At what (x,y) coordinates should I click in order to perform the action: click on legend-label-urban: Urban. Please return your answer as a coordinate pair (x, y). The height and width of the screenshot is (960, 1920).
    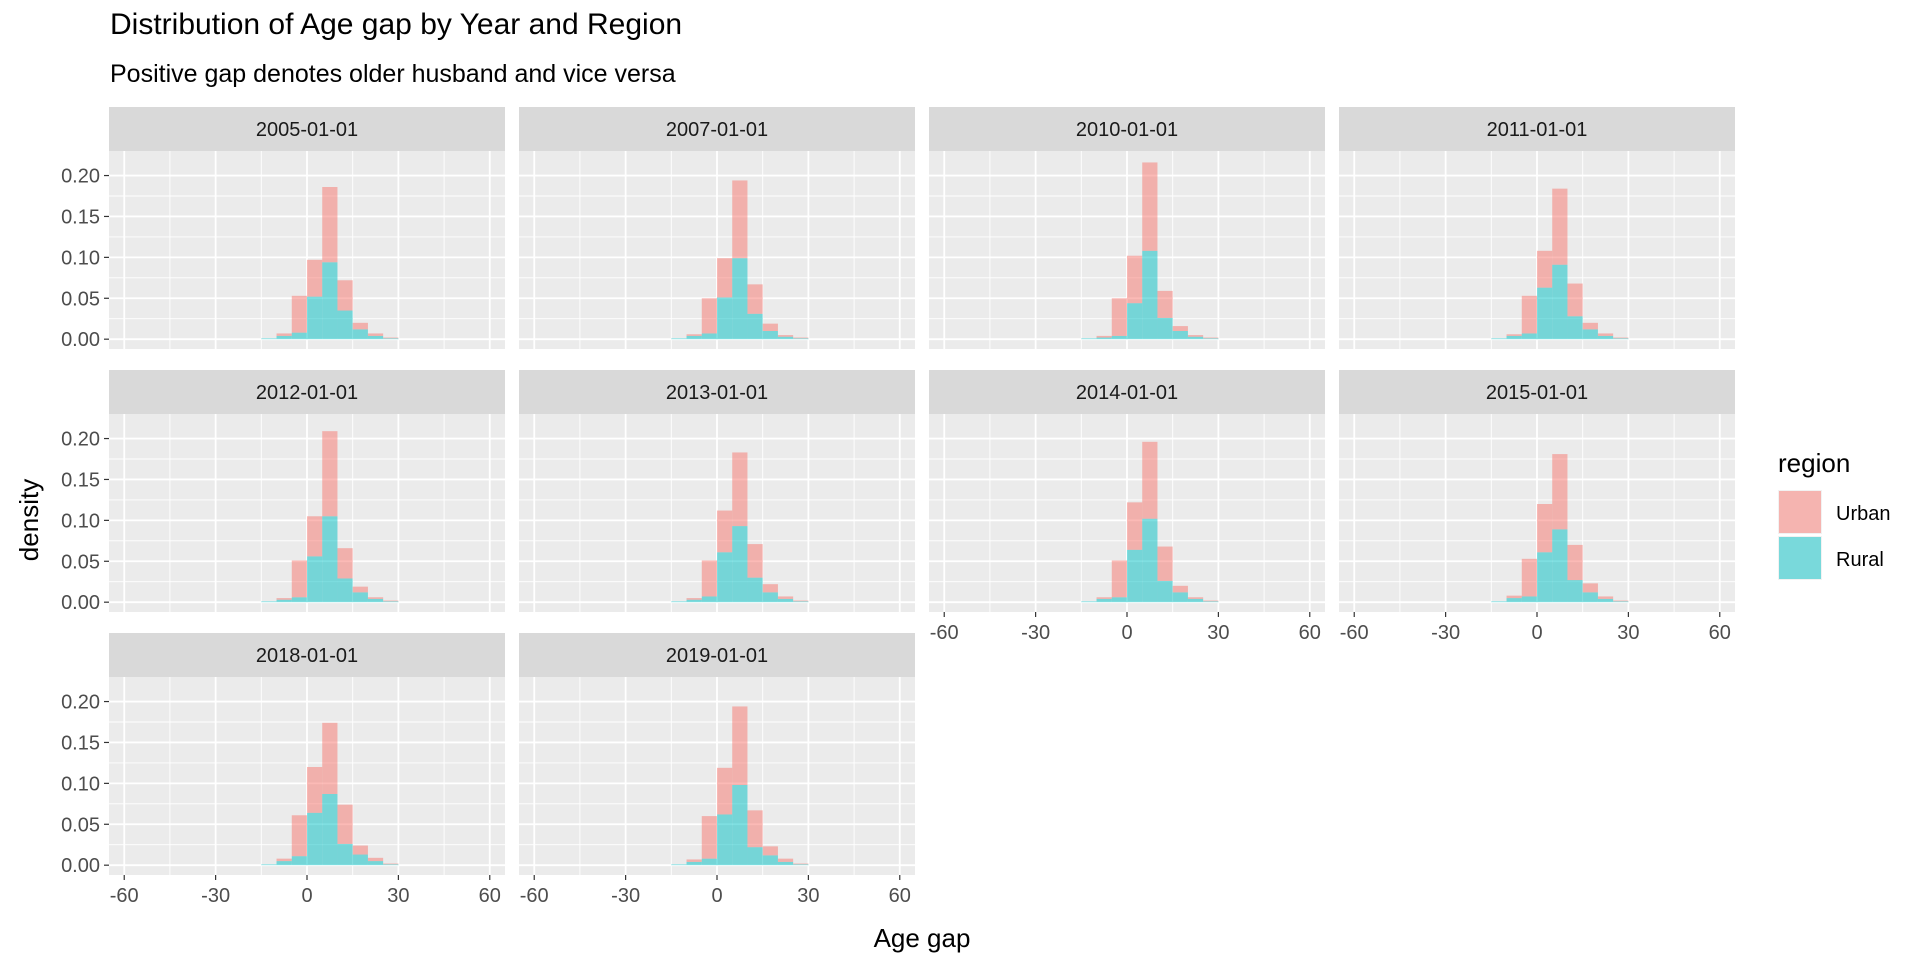
    Looking at the image, I should click on (1863, 514).